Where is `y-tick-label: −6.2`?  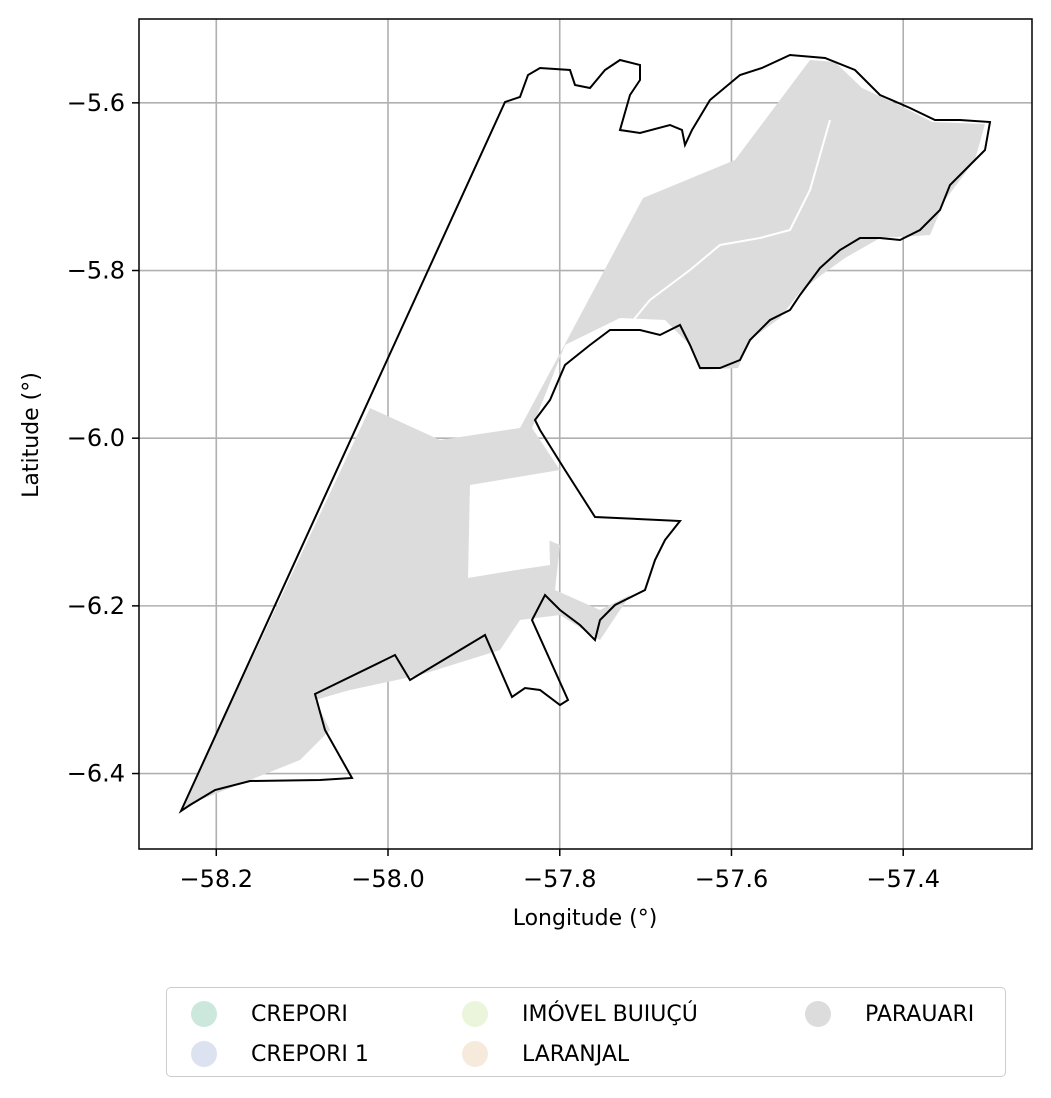 y-tick-label: −6.2 is located at coordinates (96, 606).